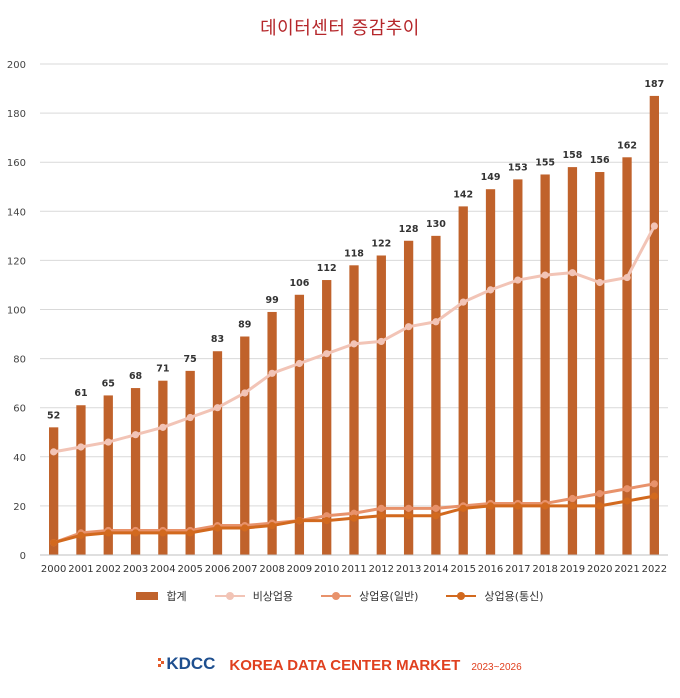 Image resolution: width=680 pixels, height=698 pixels. I want to click on legend-label-total: 합계, so click(176, 596).